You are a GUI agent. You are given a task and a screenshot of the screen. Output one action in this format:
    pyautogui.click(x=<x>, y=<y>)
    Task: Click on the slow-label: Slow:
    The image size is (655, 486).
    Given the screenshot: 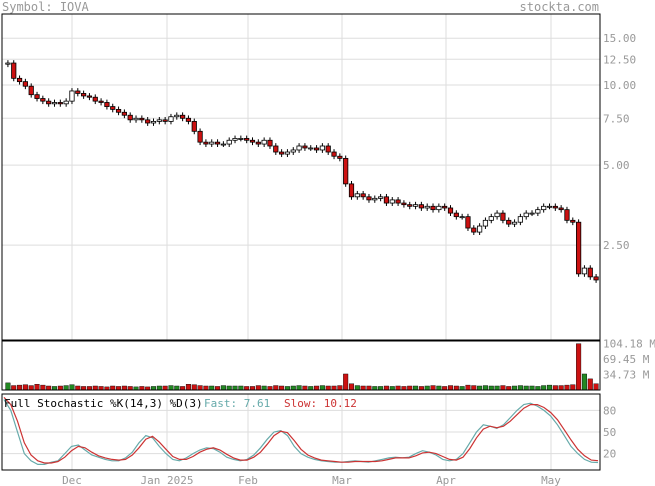 What is the action you would take?
    pyautogui.click(x=301, y=403)
    